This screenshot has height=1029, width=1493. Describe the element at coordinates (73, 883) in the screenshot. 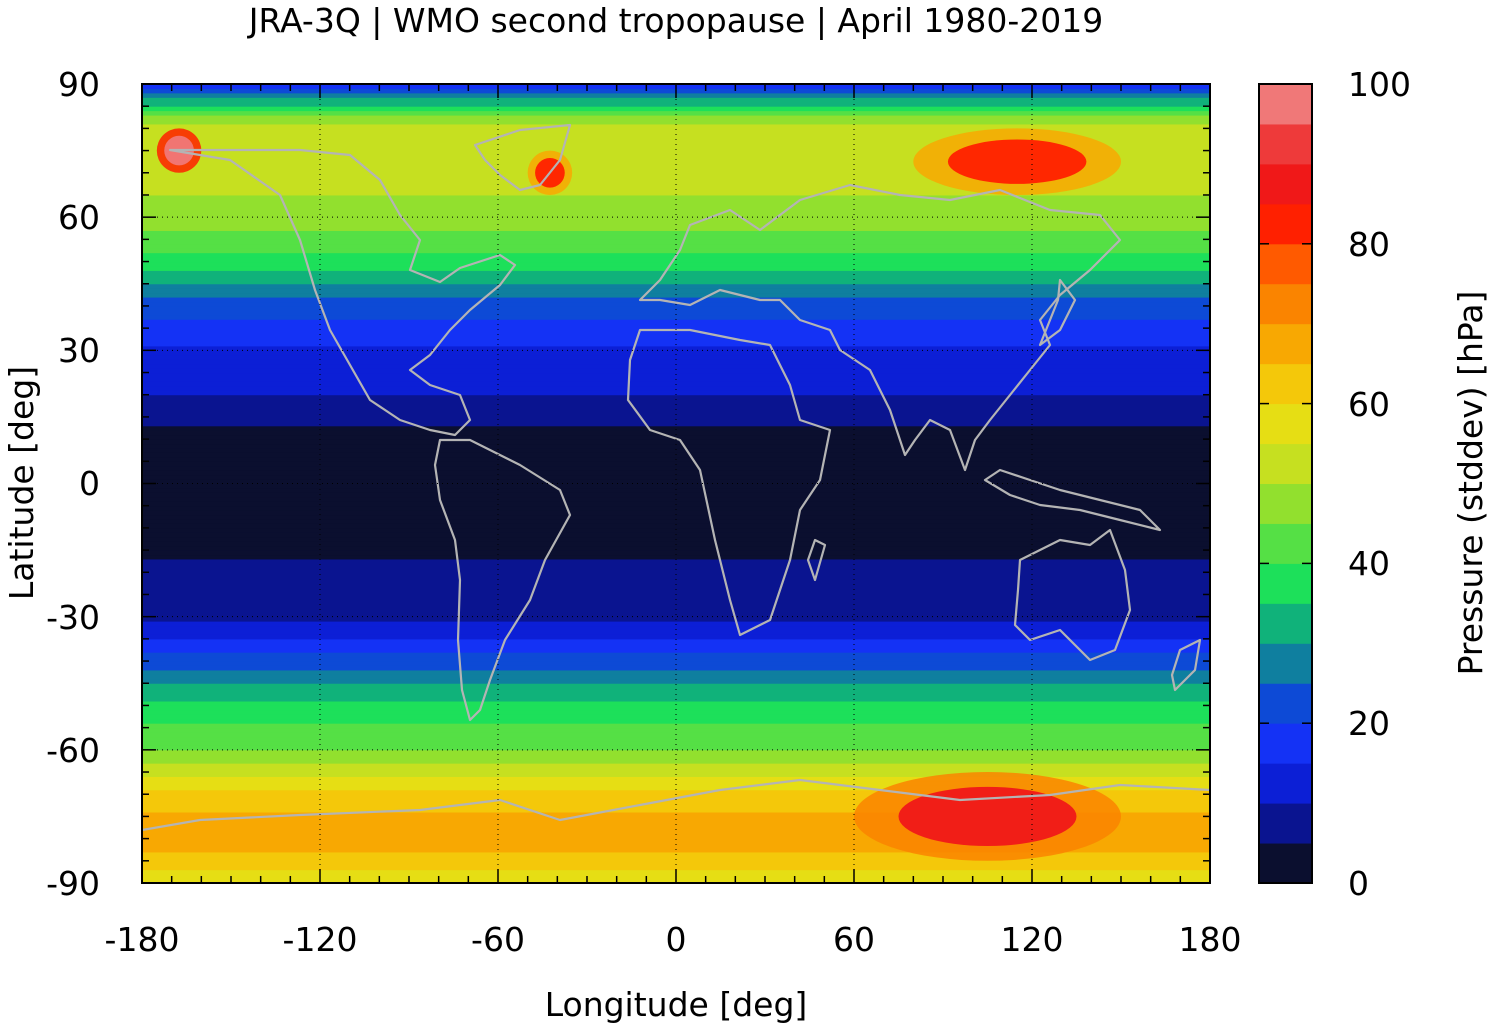

I see `y-tick-label: -90` at that location.